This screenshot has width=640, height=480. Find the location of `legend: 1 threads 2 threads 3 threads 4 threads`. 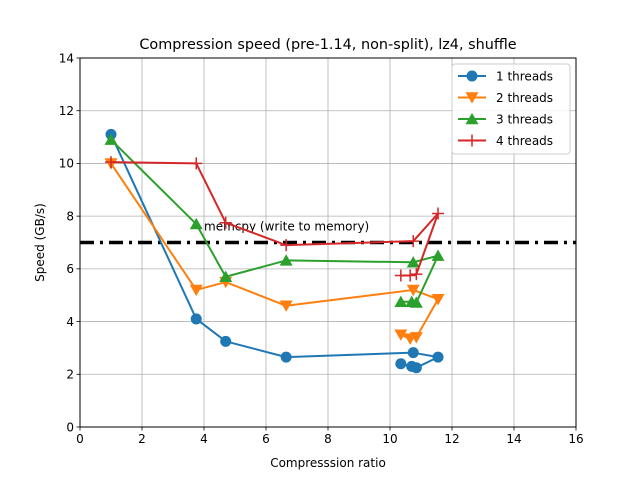

legend: 1 threads 2 threads 3 threads 4 threads is located at coordinates (511, 109).